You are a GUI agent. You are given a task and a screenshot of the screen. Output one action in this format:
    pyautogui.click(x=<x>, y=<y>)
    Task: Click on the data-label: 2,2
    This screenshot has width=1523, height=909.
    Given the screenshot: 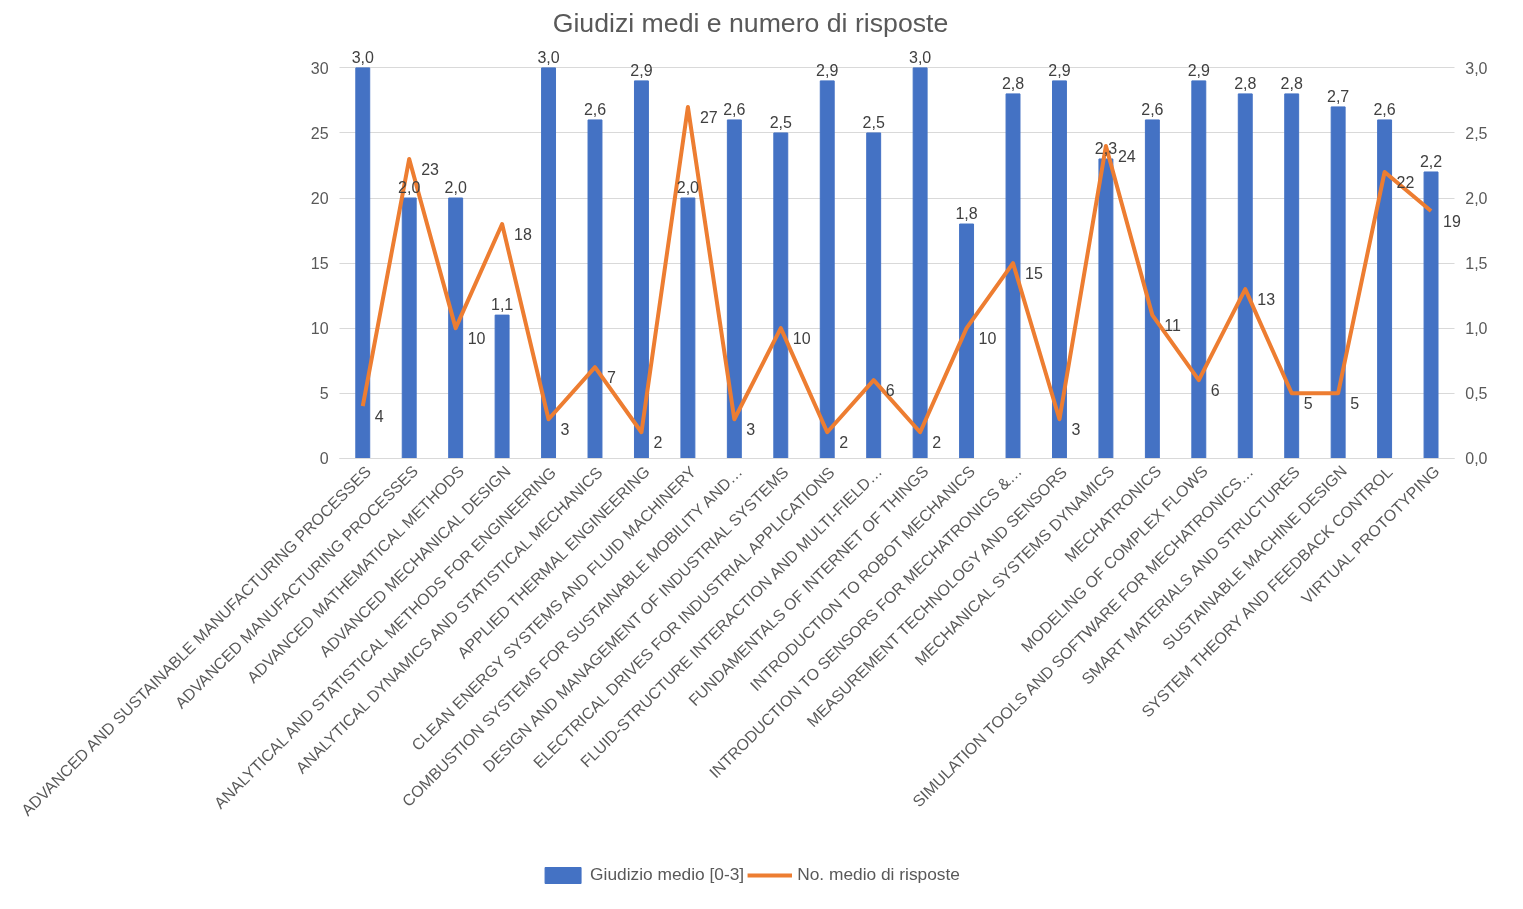 What is the action you would take?
    pyautogui.click(x=1431, y=161)
    